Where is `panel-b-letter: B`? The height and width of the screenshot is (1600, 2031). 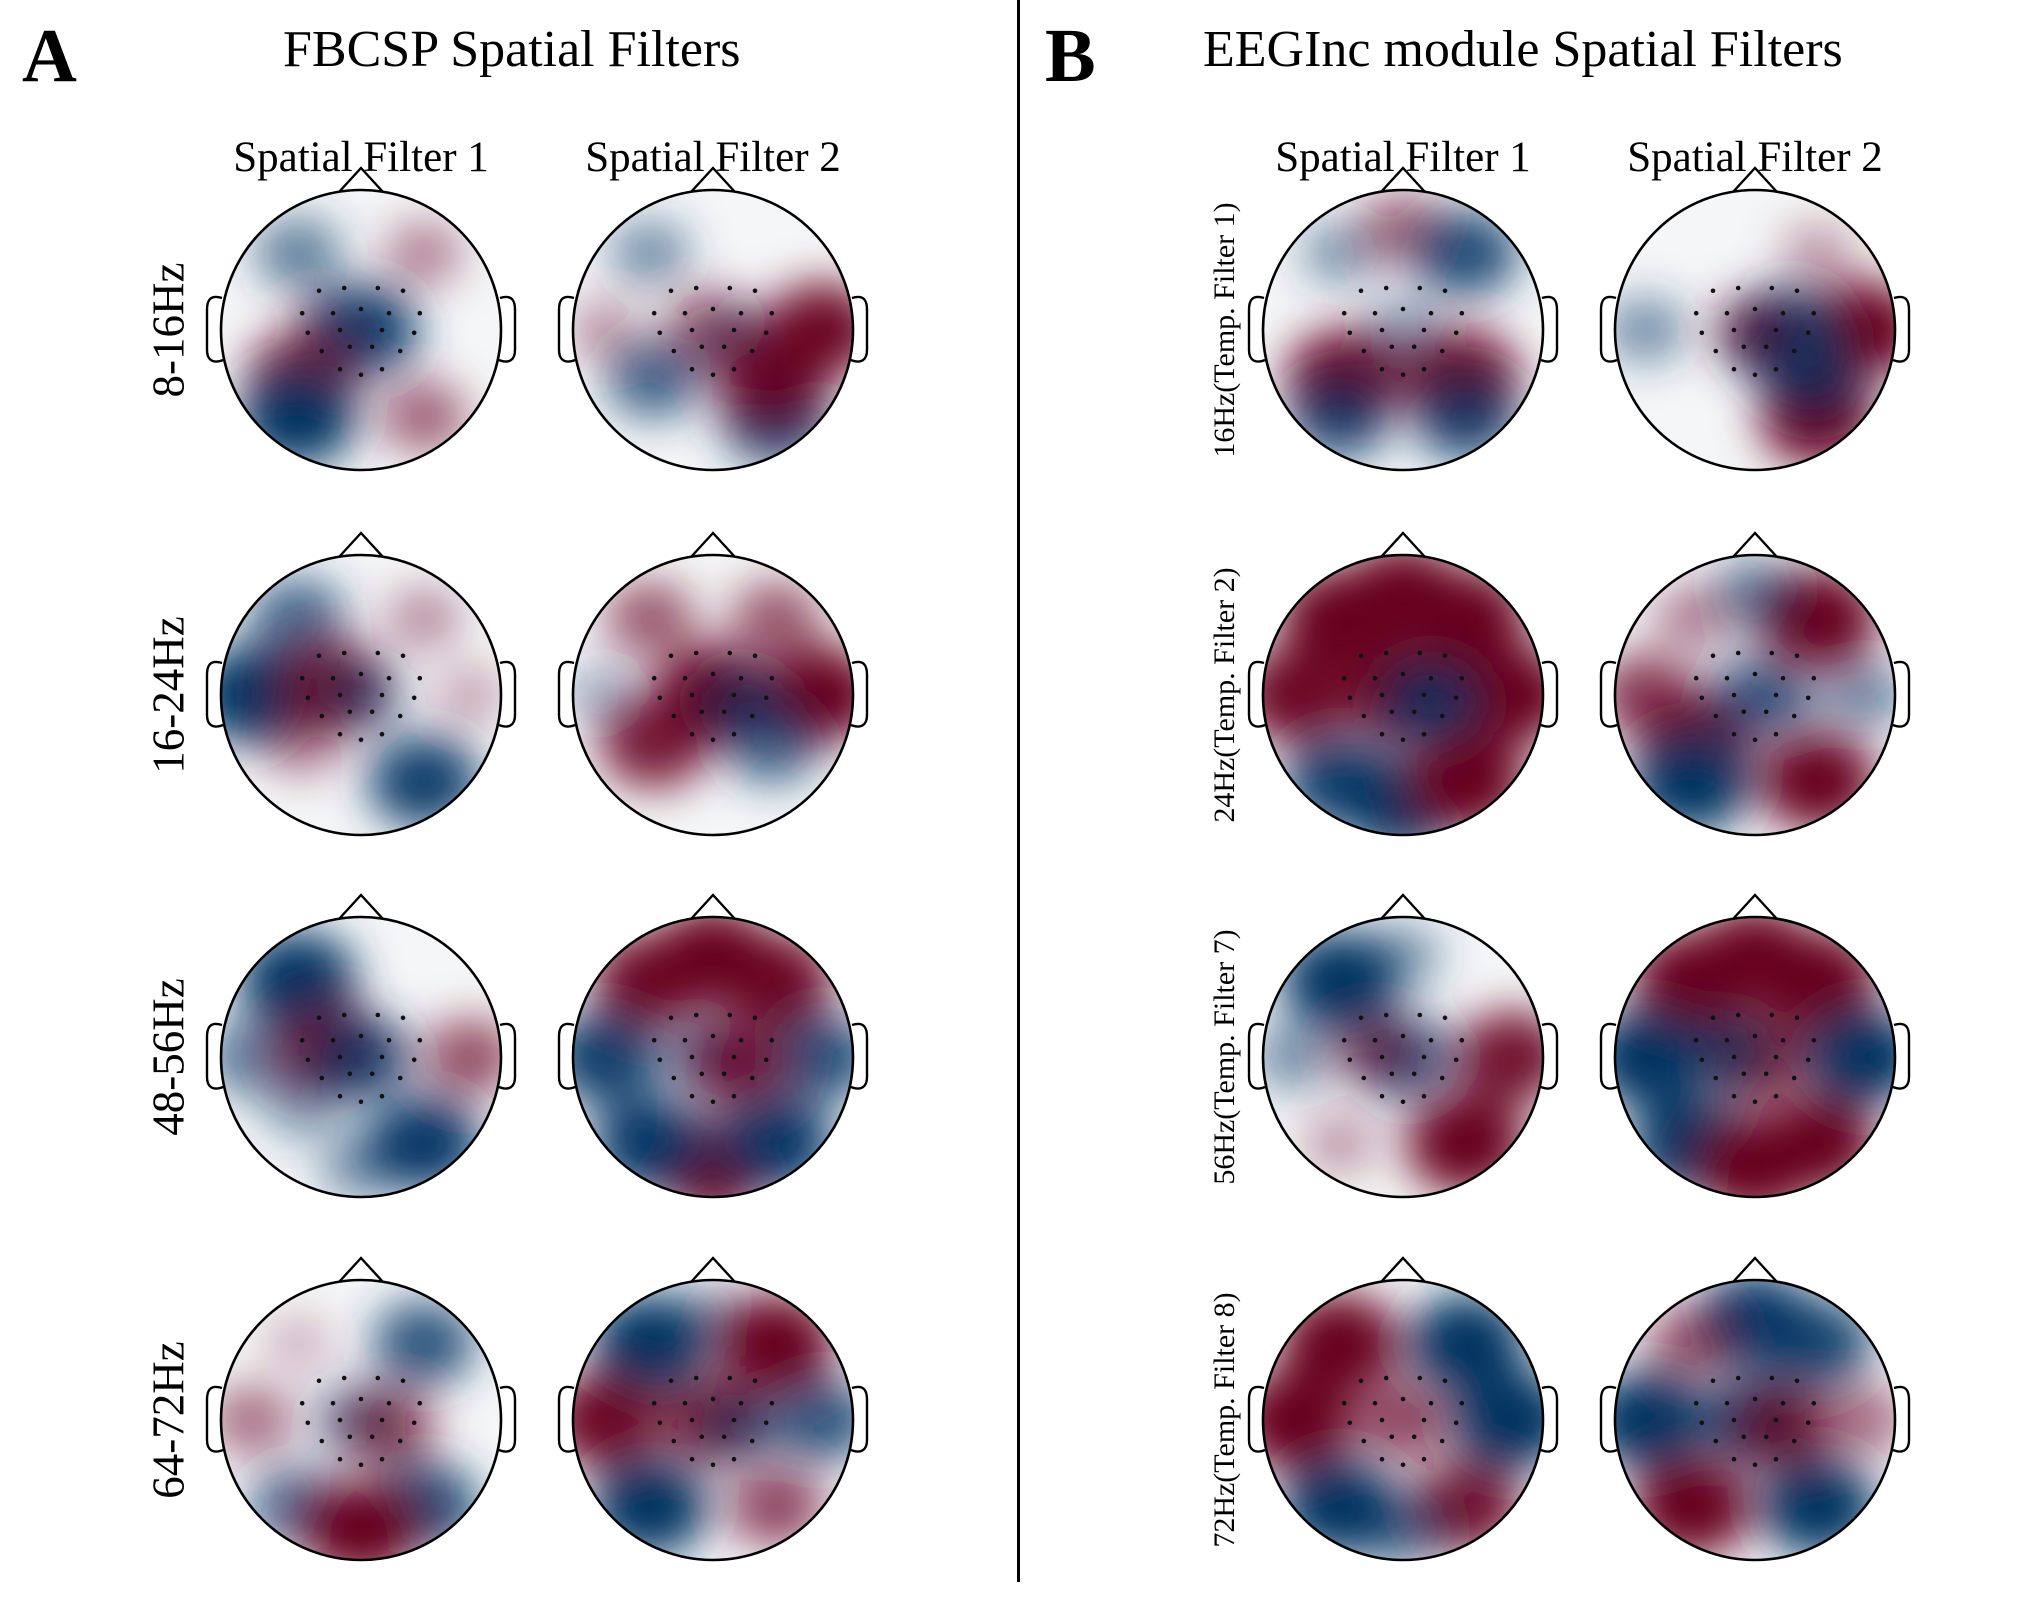
panel-b-letter: B is located at coordinates (1070, 56).